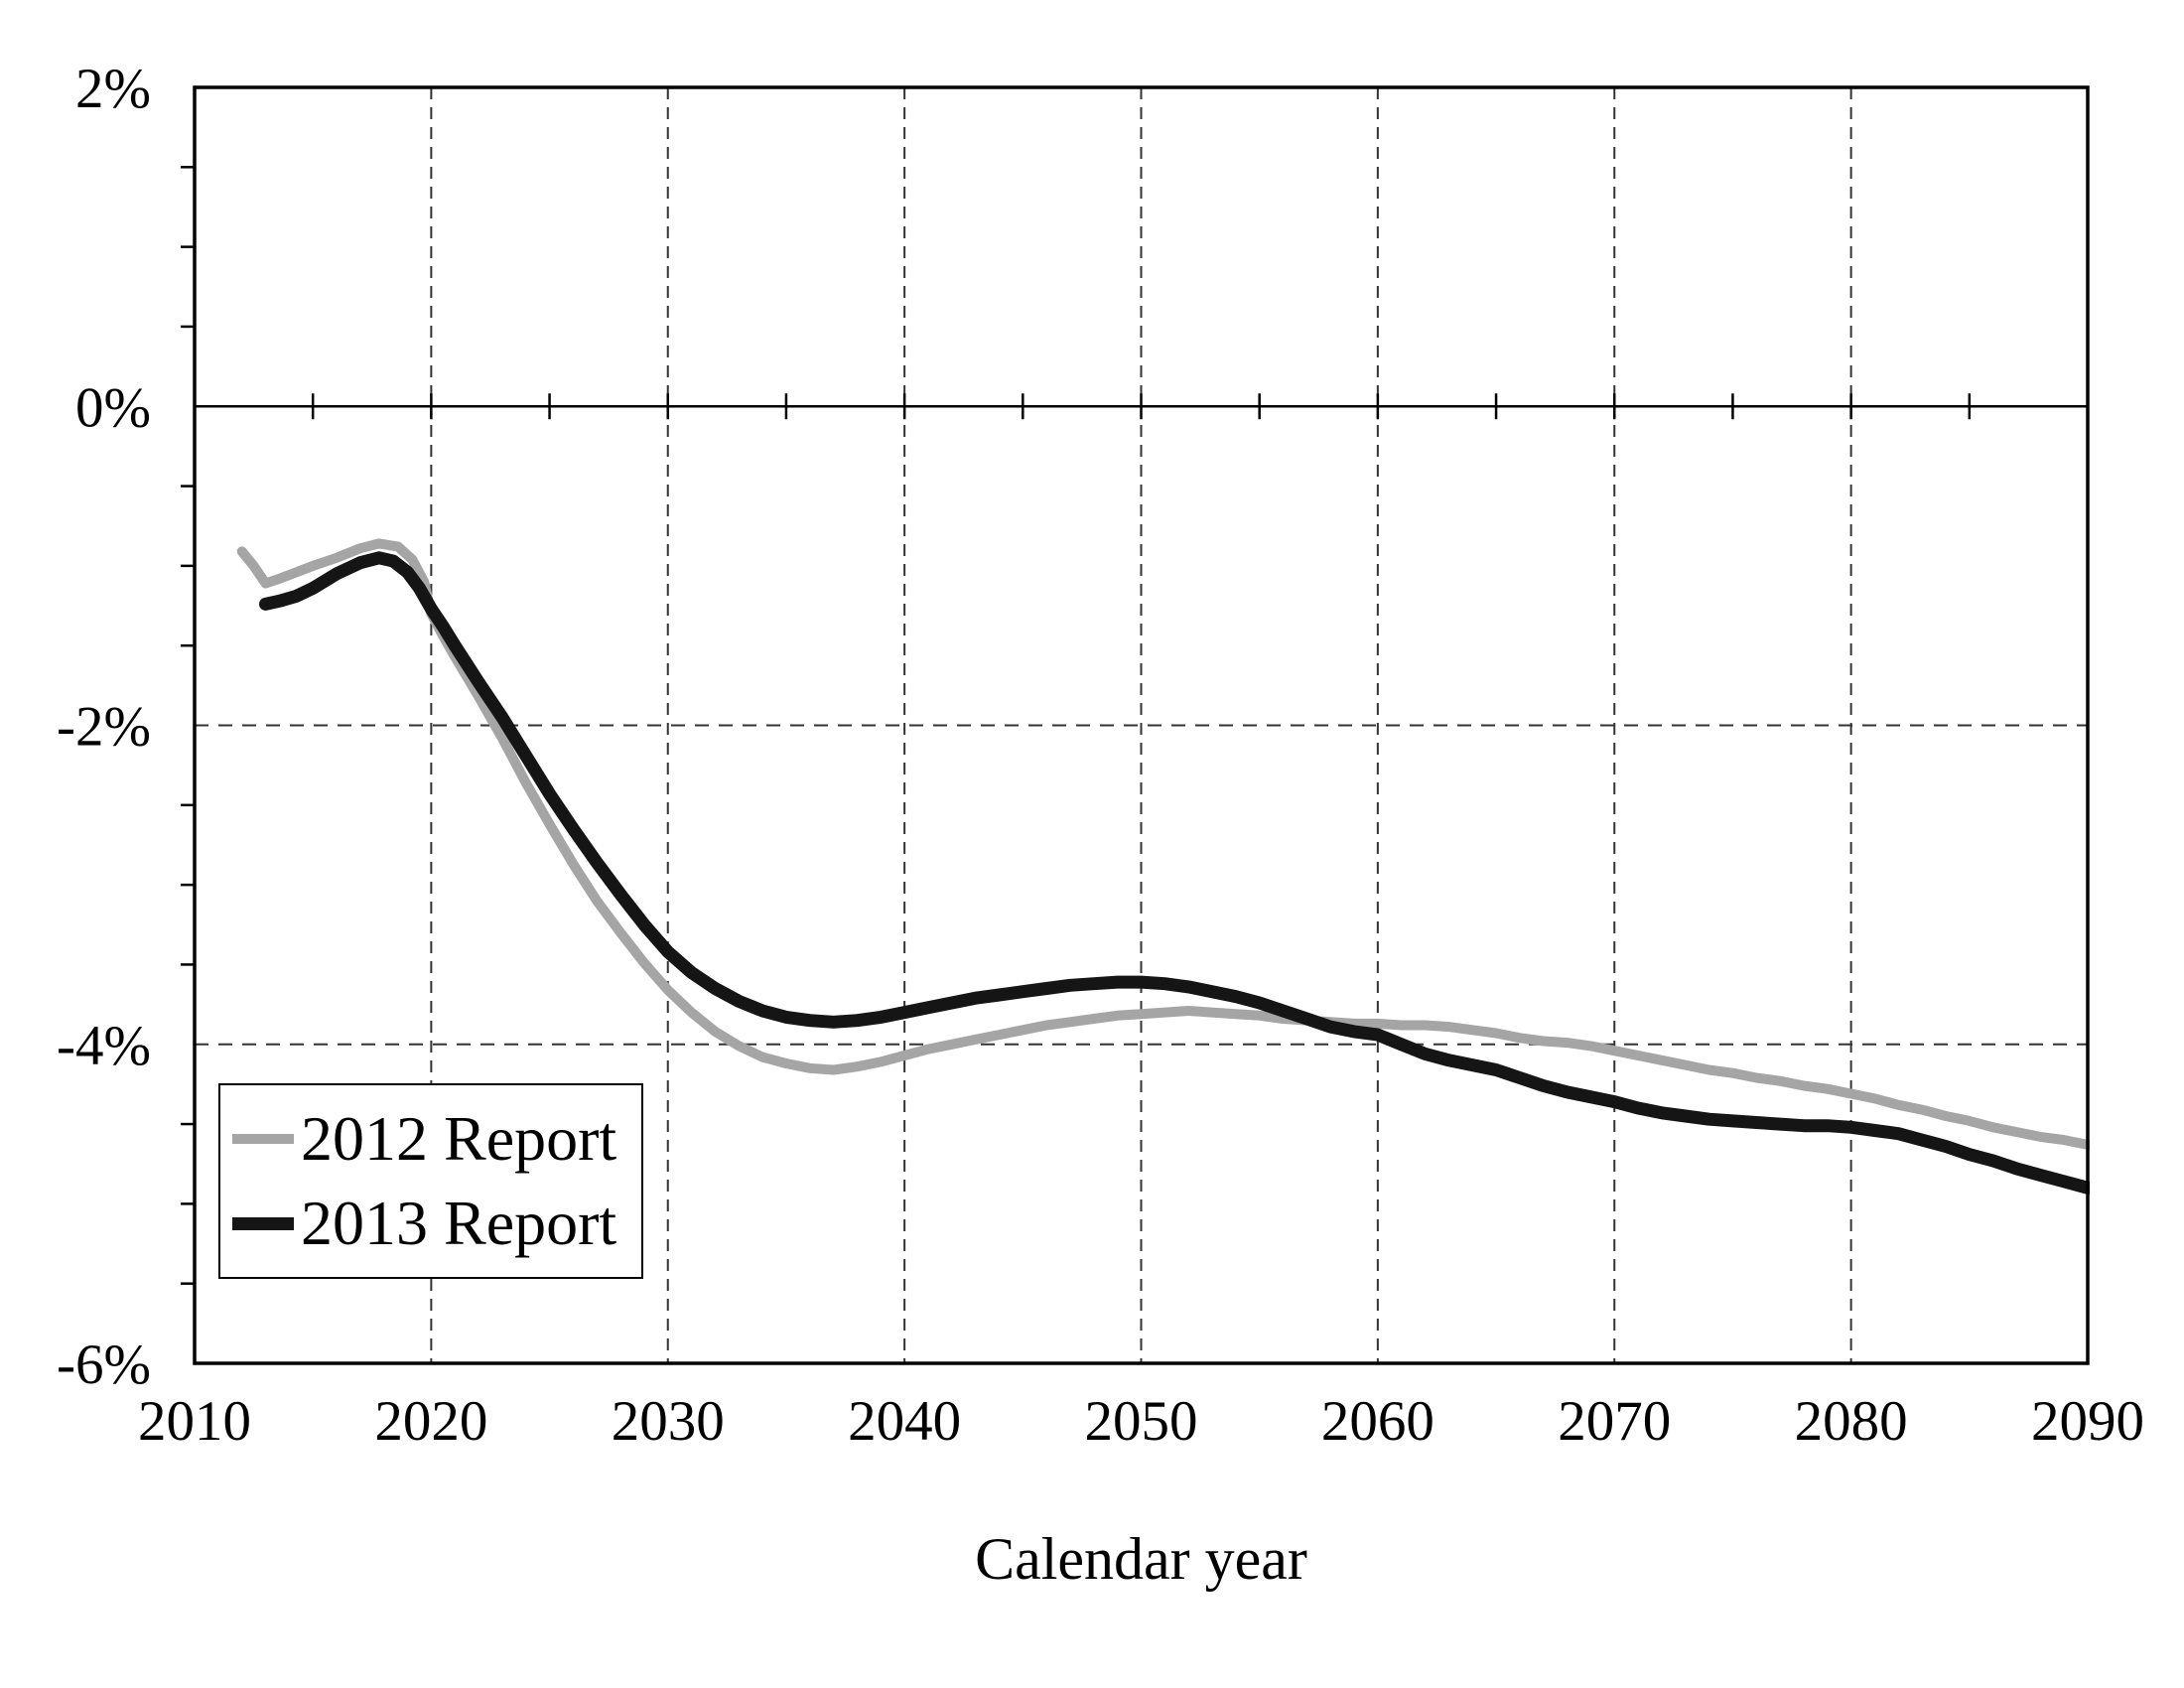 The height and width of the screenshot is (1688, 2184). I want to click on x-tick-label-2040: 2040, so click(904, 1421).